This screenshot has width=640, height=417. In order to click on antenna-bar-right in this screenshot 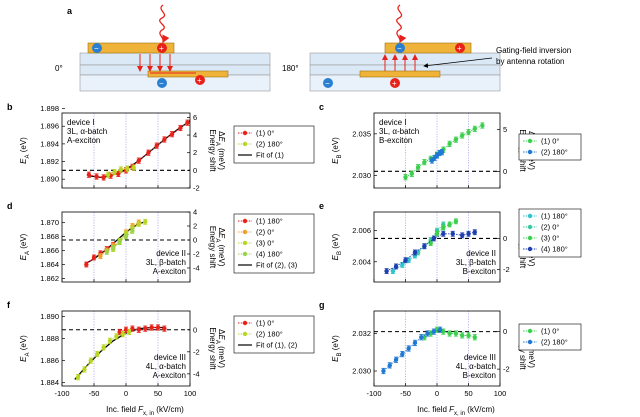, I will do `click(428, 48)`.